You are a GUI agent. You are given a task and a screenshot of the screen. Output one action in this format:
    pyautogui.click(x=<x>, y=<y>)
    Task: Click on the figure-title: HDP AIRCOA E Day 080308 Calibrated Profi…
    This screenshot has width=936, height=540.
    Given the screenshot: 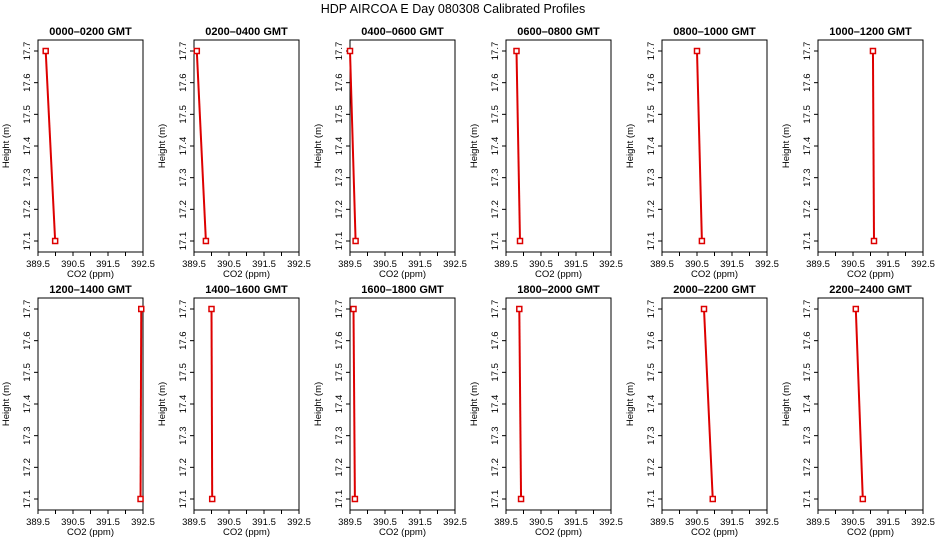 What is the action you would take?
    pyautogui.click(x=453, y=9)
    